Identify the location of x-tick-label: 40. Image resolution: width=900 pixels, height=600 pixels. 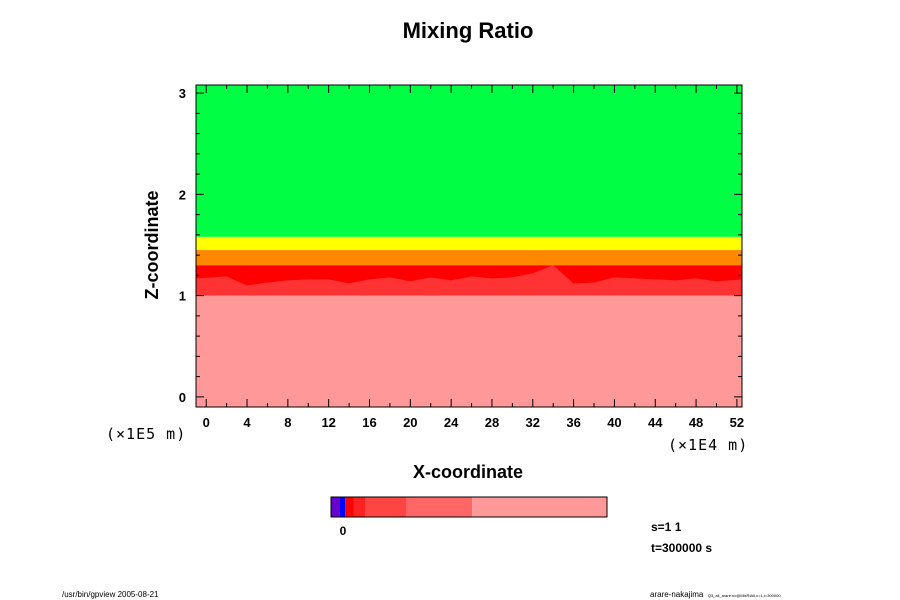
(614, 422).